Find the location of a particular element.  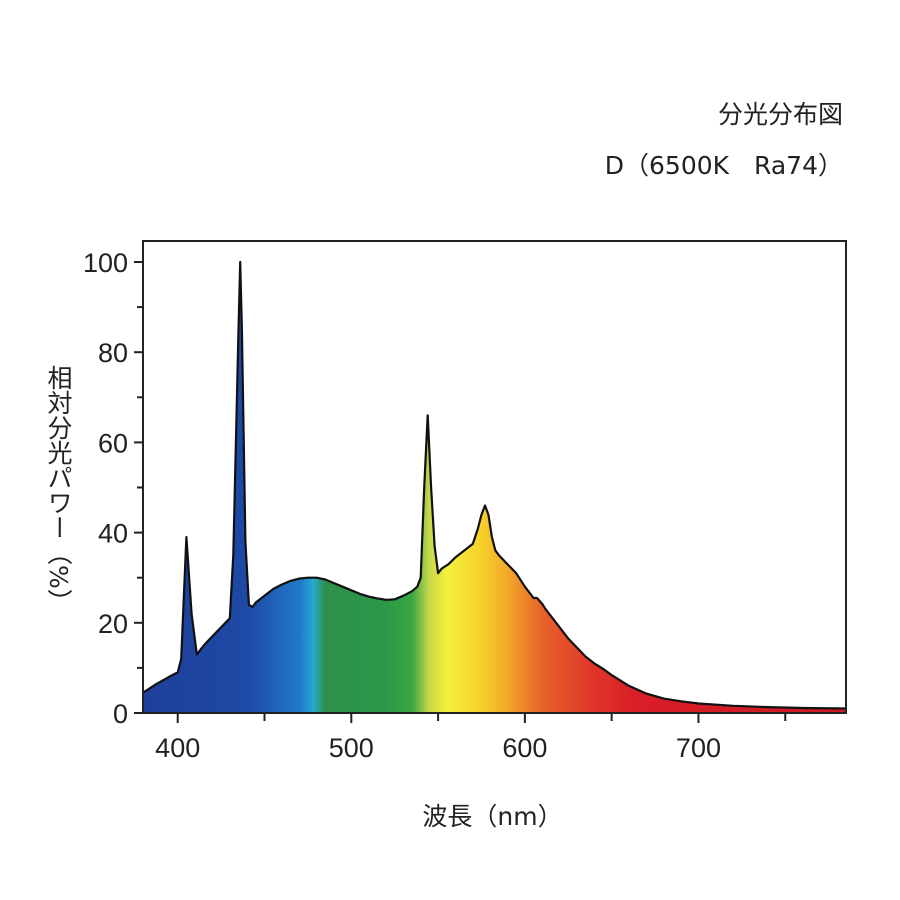

chart-title: 分光分布図 is located at coordinates (780, 114).